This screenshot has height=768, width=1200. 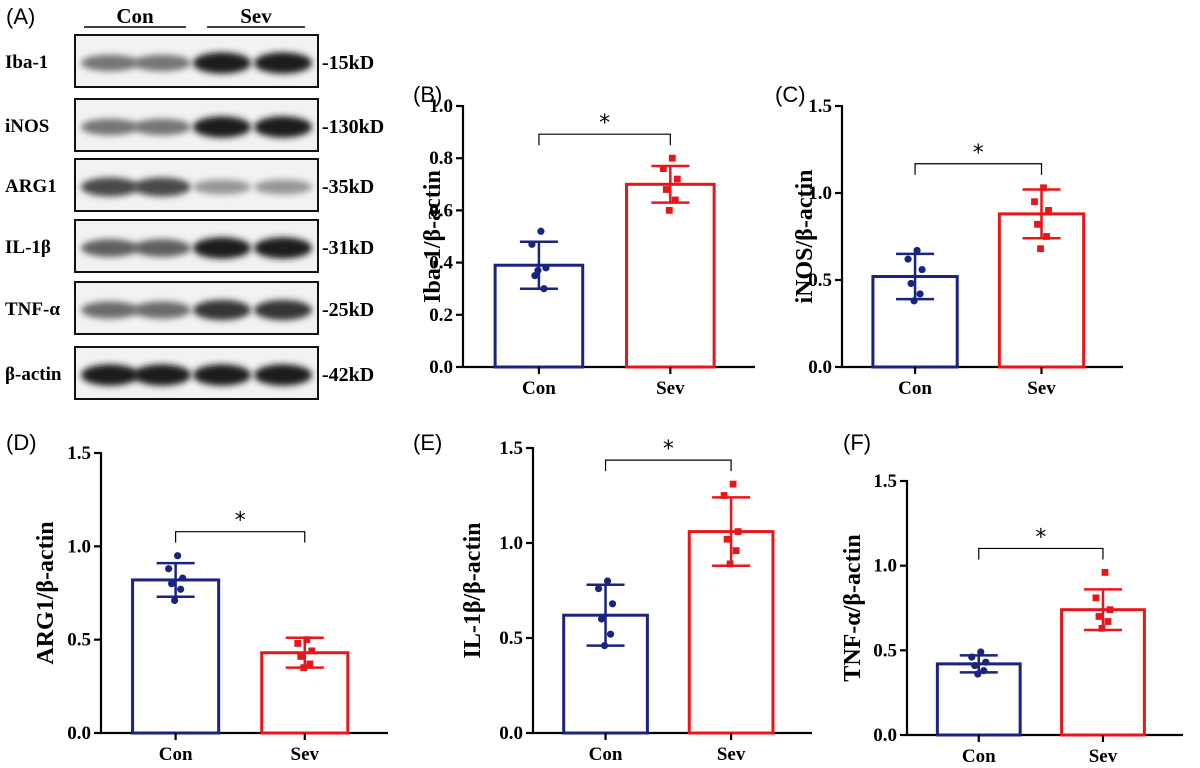 I want to click on y-axis-label: IL-1β/β-actin, so click(x=473, y=591).